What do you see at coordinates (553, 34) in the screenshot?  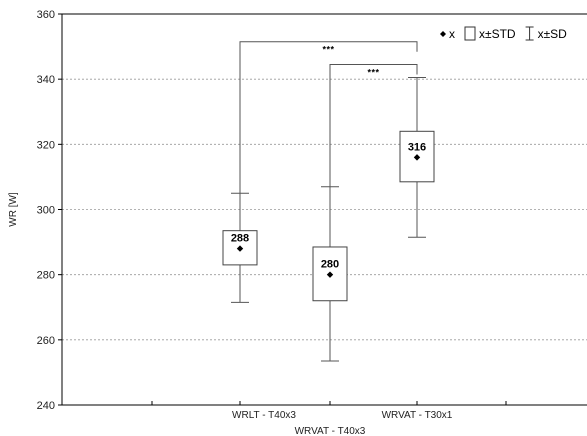 I see `legend-label-2: x±SD` at bounding box center [553, 34].